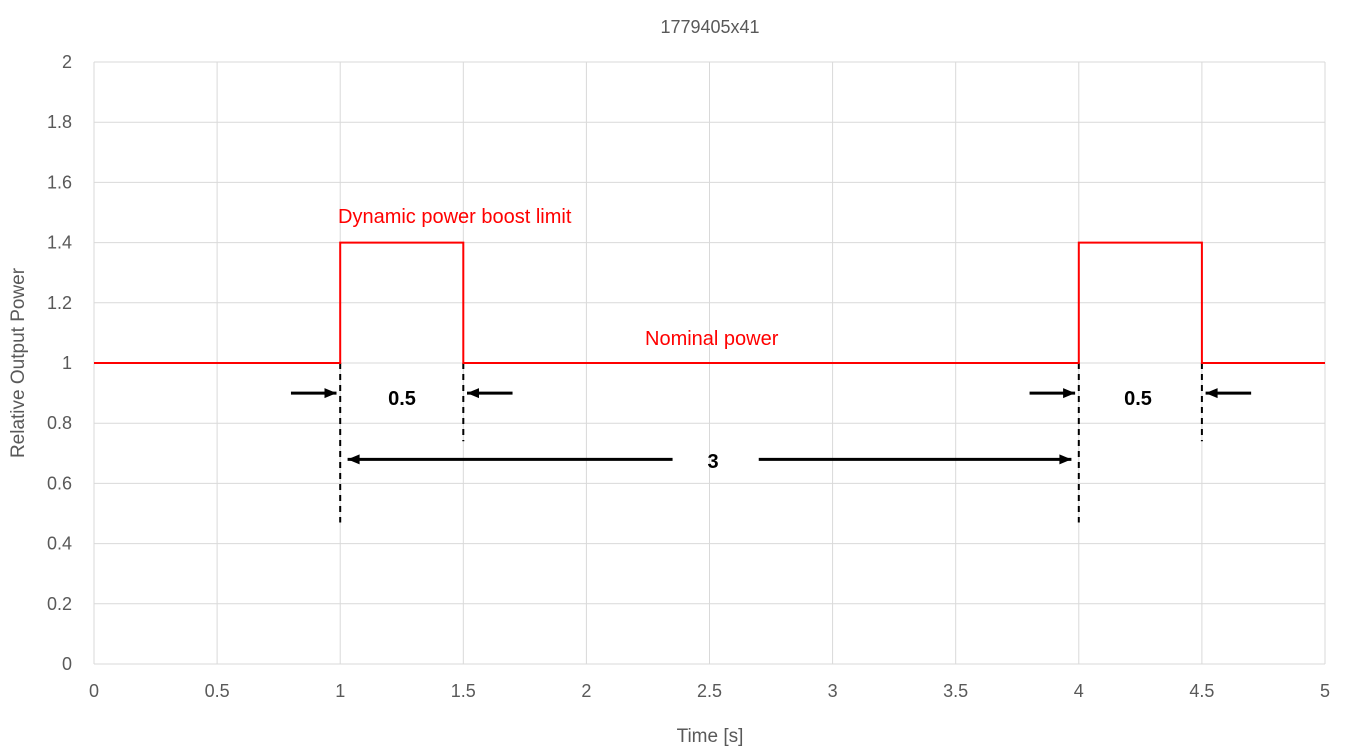 The width and height of the screenshot is (1346, 753). Describe the element at coordinates (833, 691) in the screenshot. I see `x-tick-label: 3` at that location.